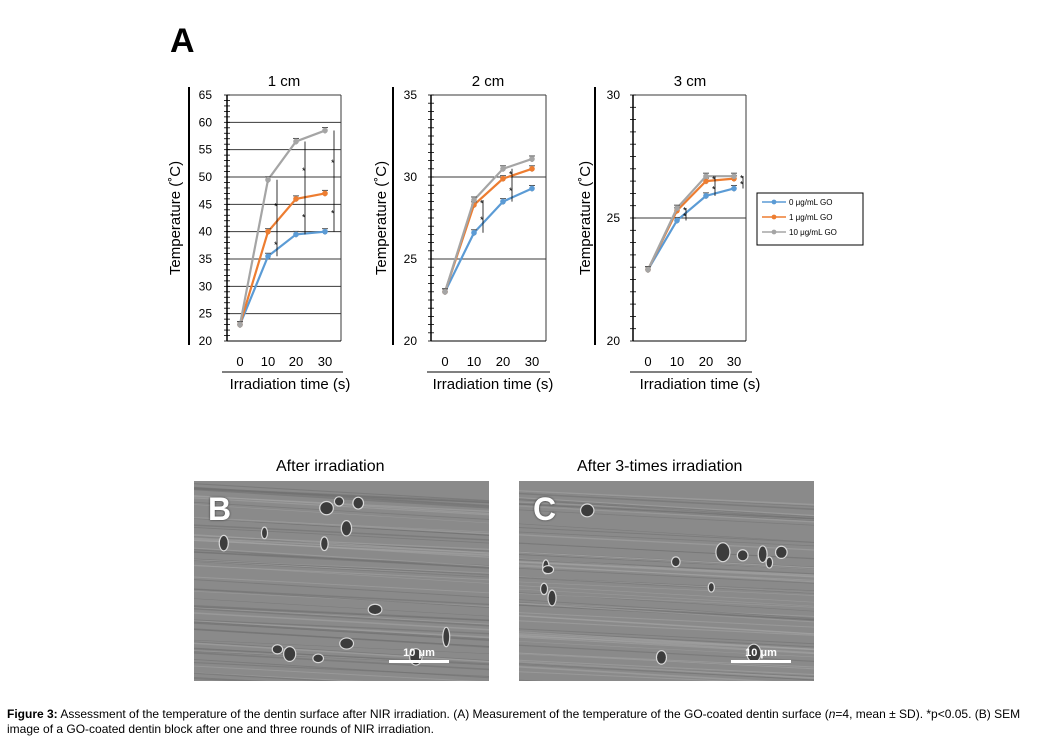 Image resolution: width=1038 pixels, height=748 pixels. What do you see at coordinates (220, 509) in the screenshot?
I see `sem-letter-b: B` at bounding box center [220, 509].